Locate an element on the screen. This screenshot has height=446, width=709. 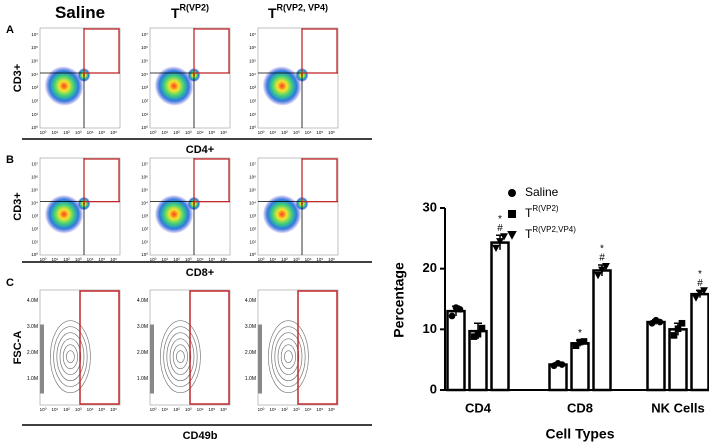
legend-label-sup: R(VP2) is located at coordinates (545, 208).